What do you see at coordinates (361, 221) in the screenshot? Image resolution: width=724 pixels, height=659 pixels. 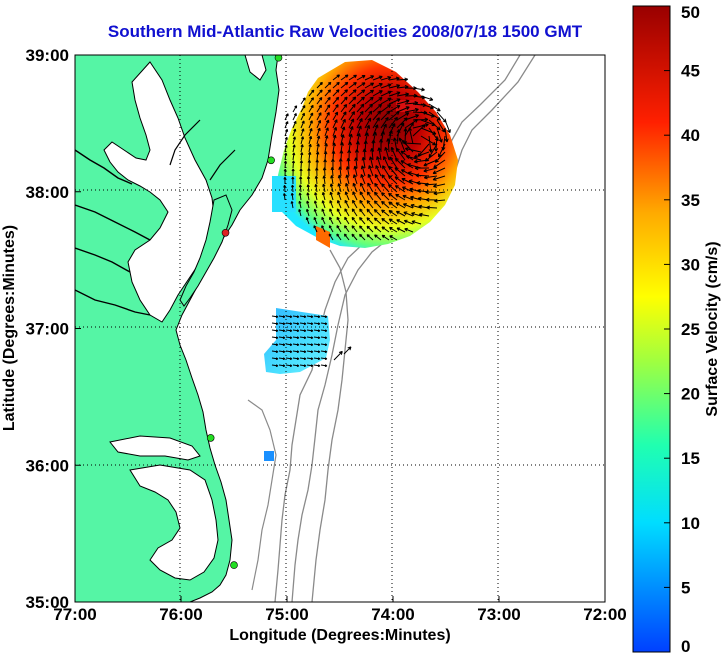 I see `velocity-vectors` at bounding box center [361, 221].